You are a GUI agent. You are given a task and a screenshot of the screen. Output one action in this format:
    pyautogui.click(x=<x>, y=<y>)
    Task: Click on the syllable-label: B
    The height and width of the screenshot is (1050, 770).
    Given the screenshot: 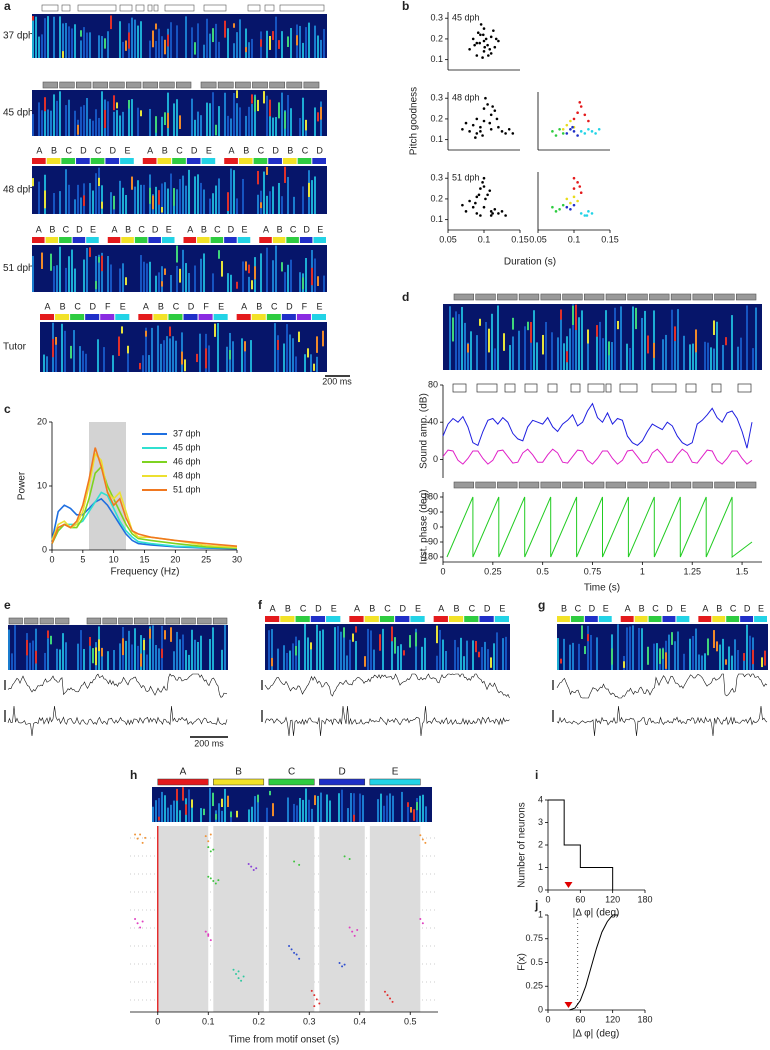 What is the action you would take?
    pyautogui.click(x=204, y=229)
    